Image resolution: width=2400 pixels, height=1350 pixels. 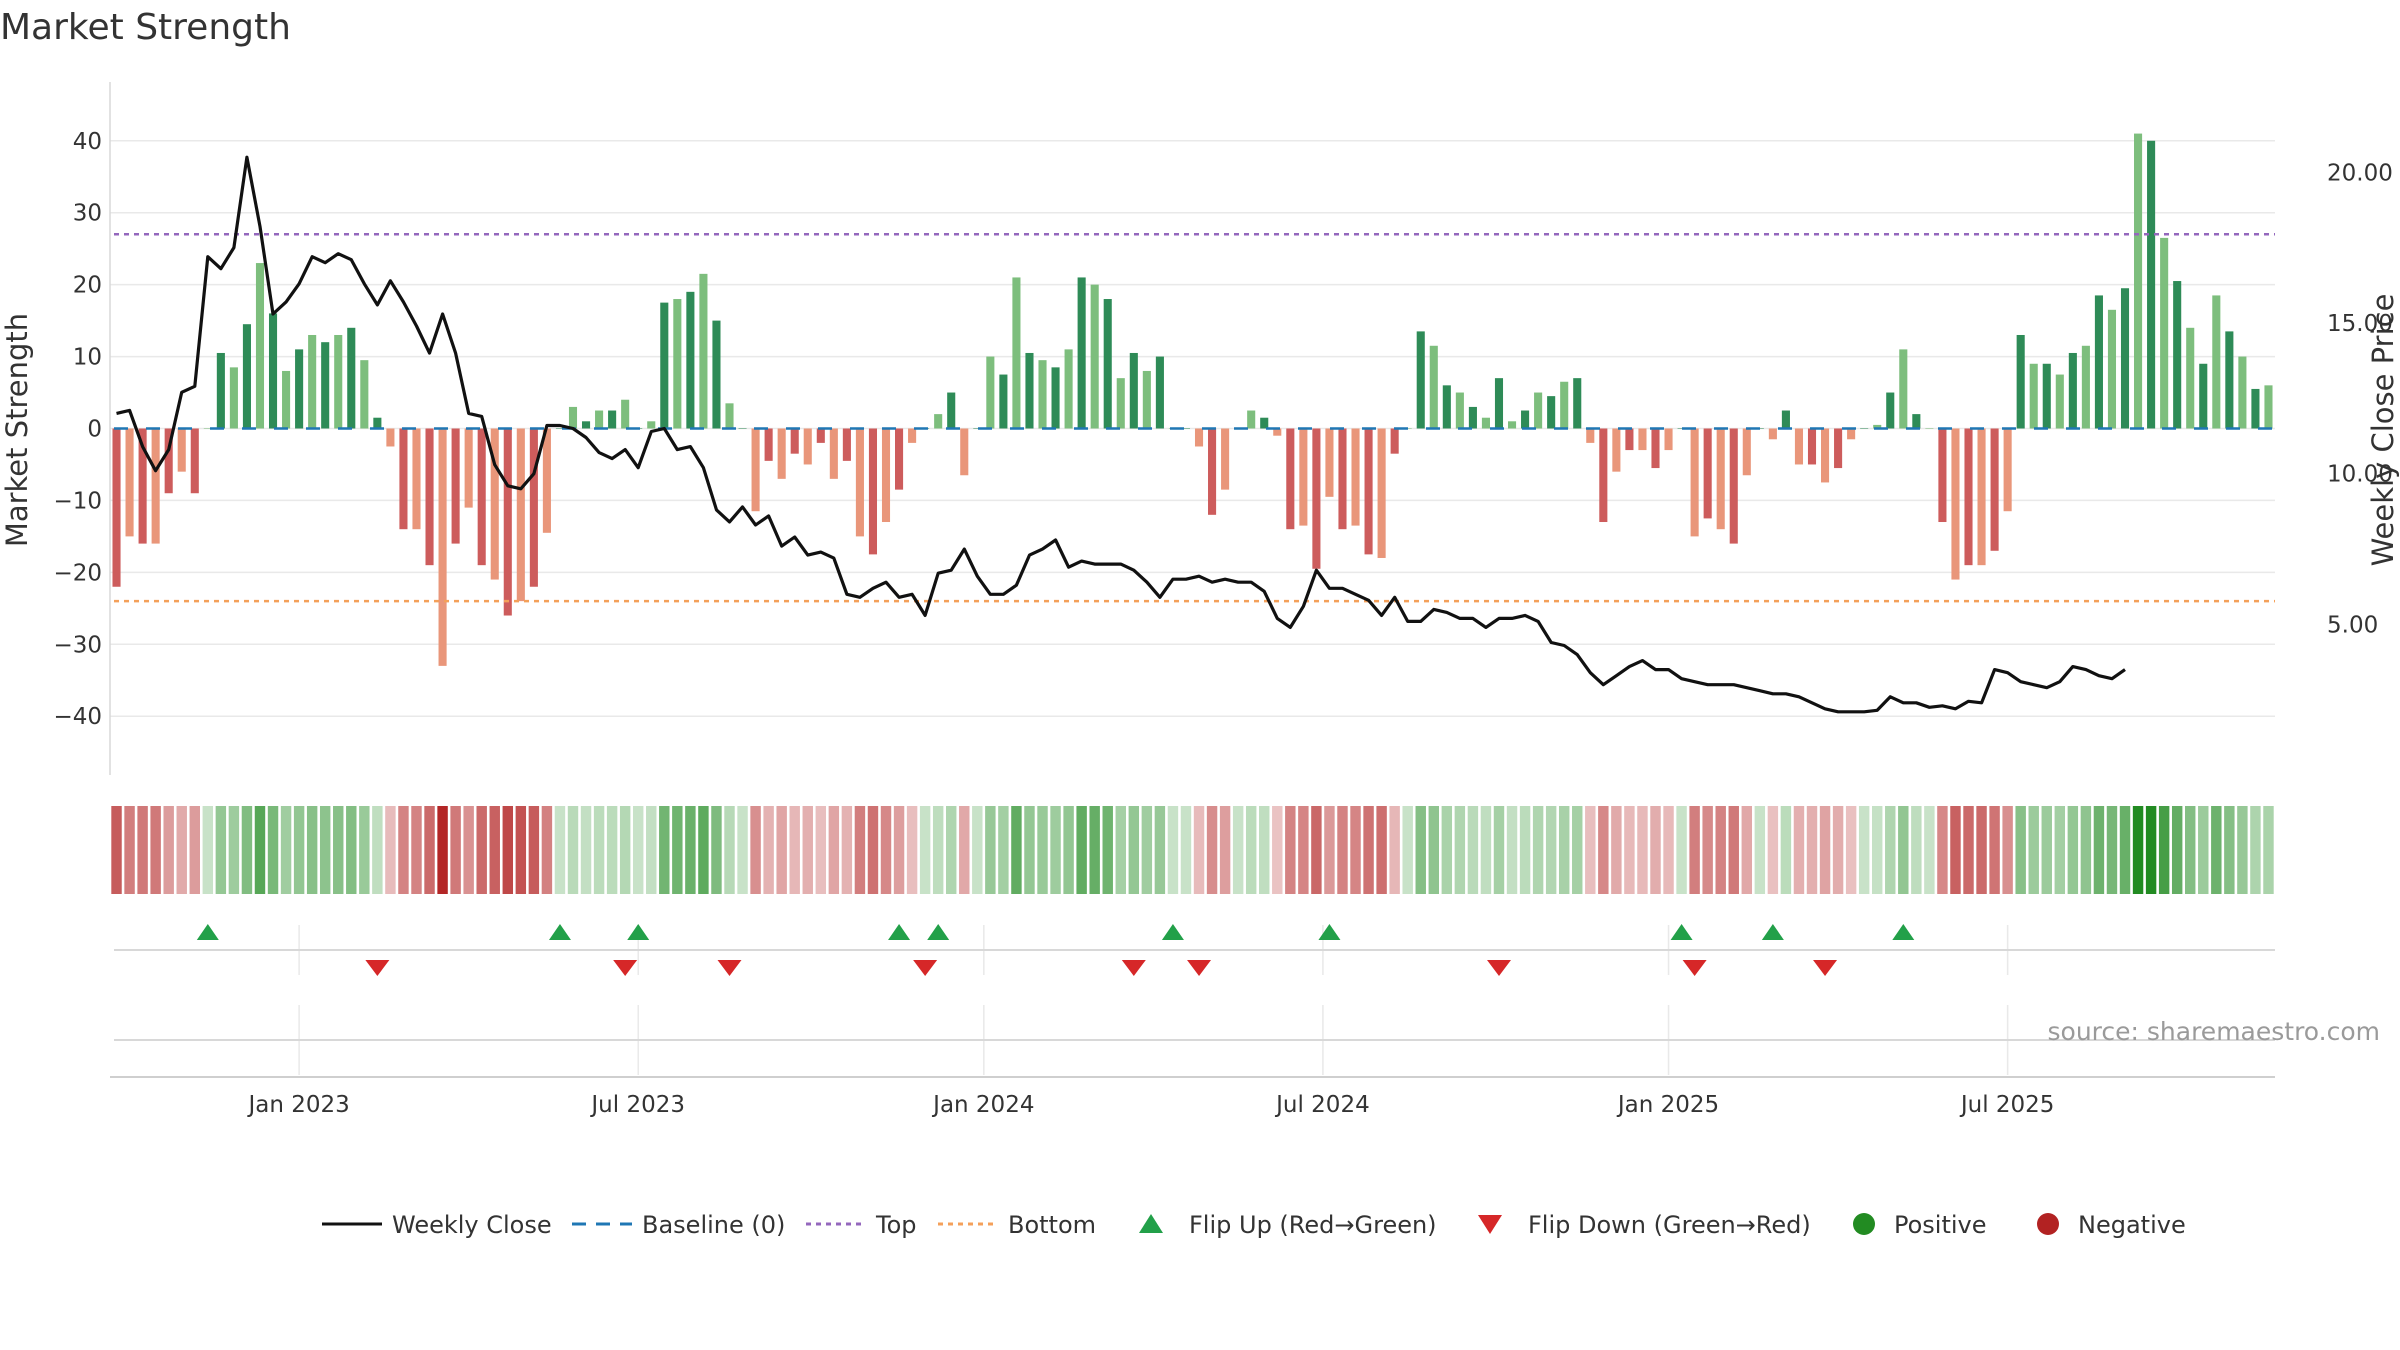 What do you see at coordinates (17, 430) in the screenshot?
I see `y-axis-left-label: Market Strength` at bounding box center [17, 430].